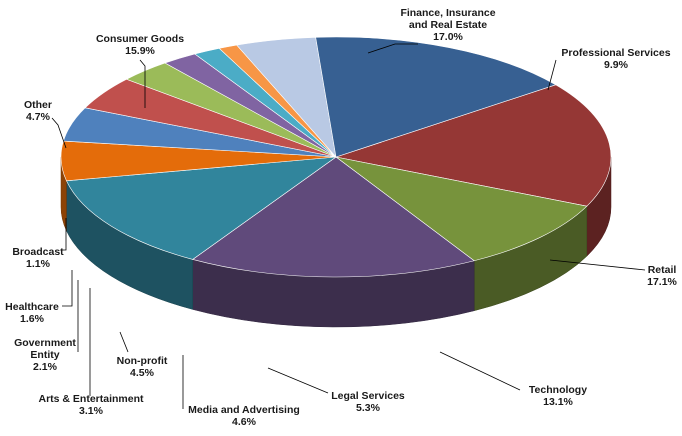 This screenshot has height=436, width=682. What do you see at coordinates (38, 264) in the screenshot?
I see `label-value-broadcast: 1.1%` at bounding box center [38, 264].